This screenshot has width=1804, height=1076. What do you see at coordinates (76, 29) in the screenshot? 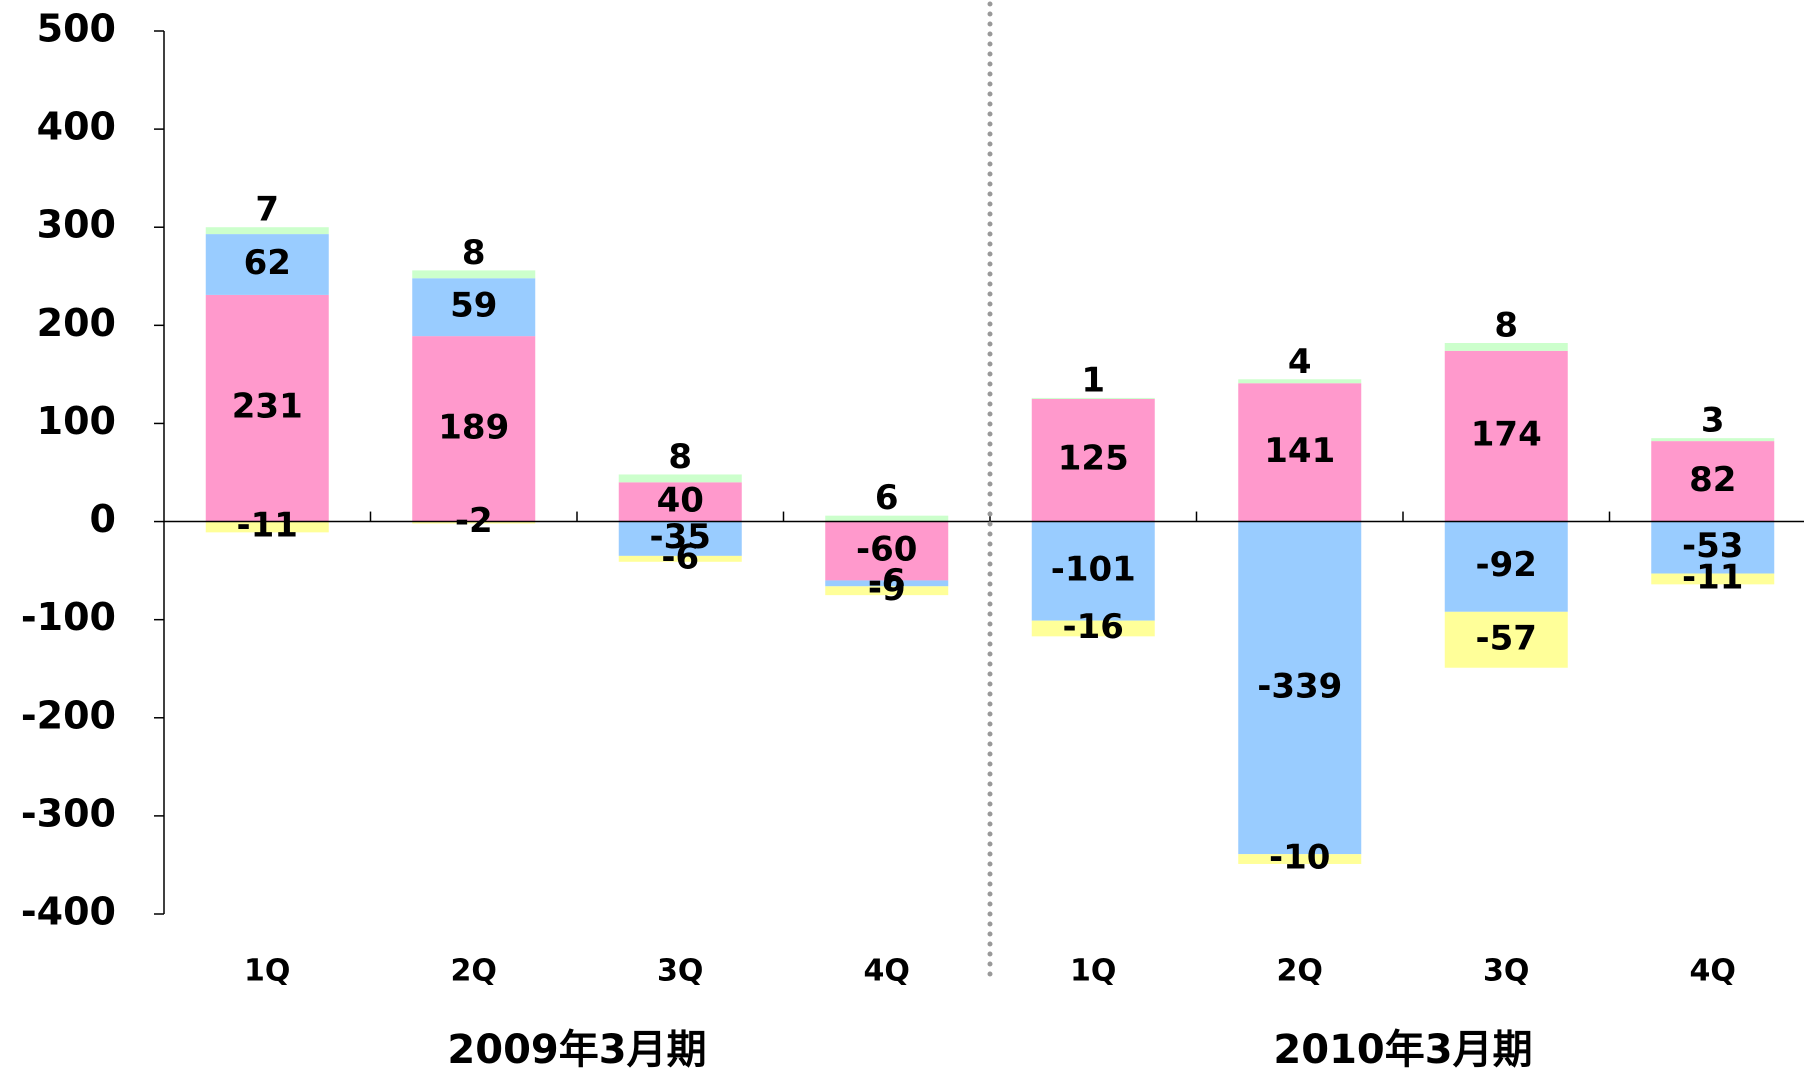
I see `y-tick-label: 500` at bounding box center [76, 29].